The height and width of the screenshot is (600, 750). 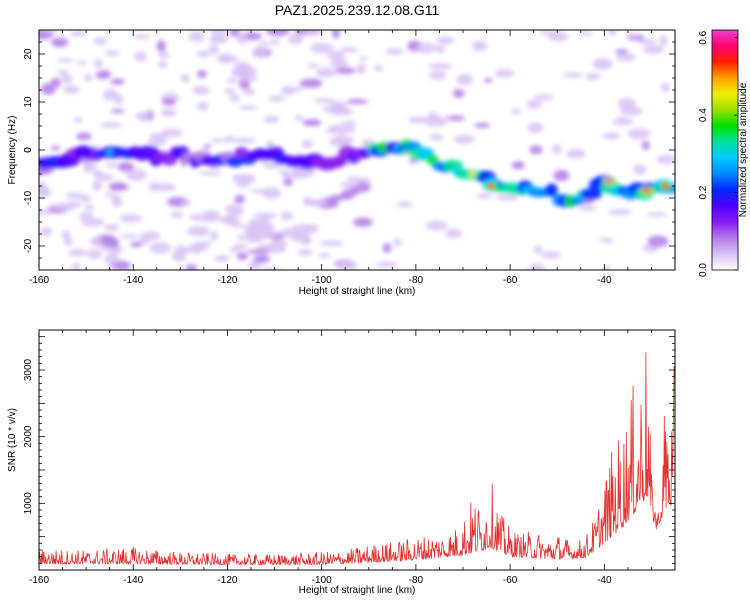 What do you see at coordinates (604, 580) in the screenshot?
I see `x-tick-label: -40` at bounding box center [604, 580].